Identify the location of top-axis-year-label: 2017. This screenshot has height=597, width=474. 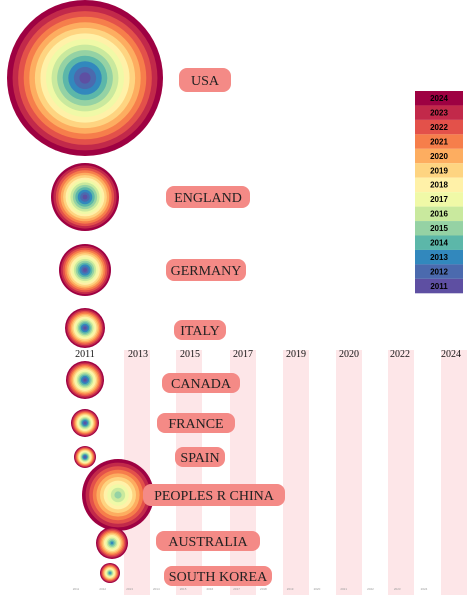
(243, 354).